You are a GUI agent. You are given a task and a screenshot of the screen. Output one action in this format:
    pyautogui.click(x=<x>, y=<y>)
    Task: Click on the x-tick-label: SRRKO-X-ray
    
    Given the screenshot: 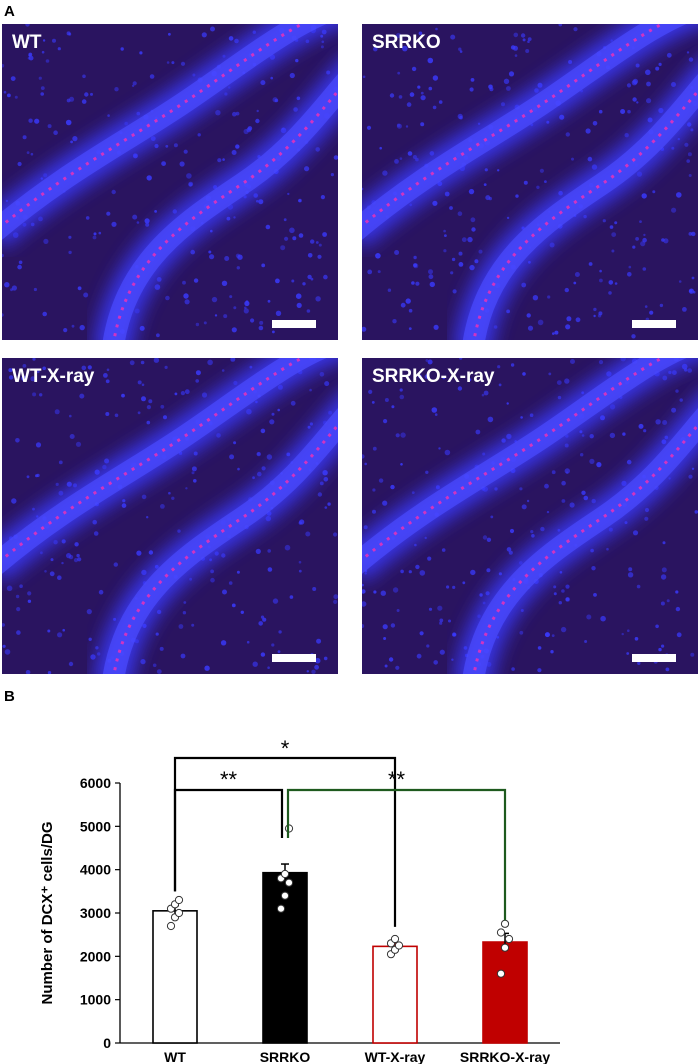 What is the action you would take?
    pyautogui.click(x=505, y=1056)
    